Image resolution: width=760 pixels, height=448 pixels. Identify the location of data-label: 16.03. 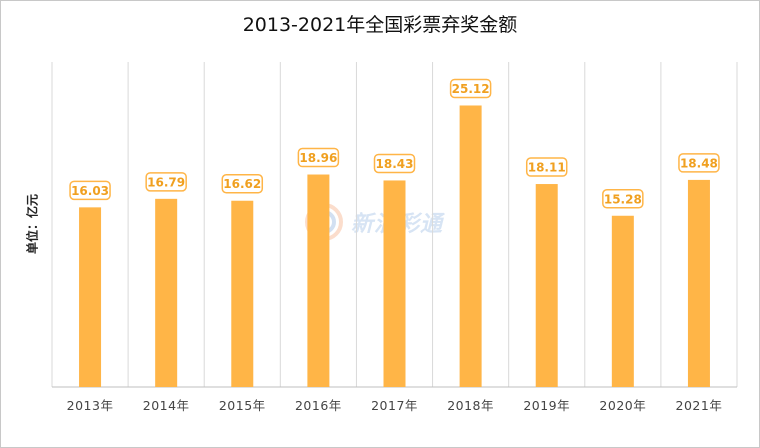
(90, 191).